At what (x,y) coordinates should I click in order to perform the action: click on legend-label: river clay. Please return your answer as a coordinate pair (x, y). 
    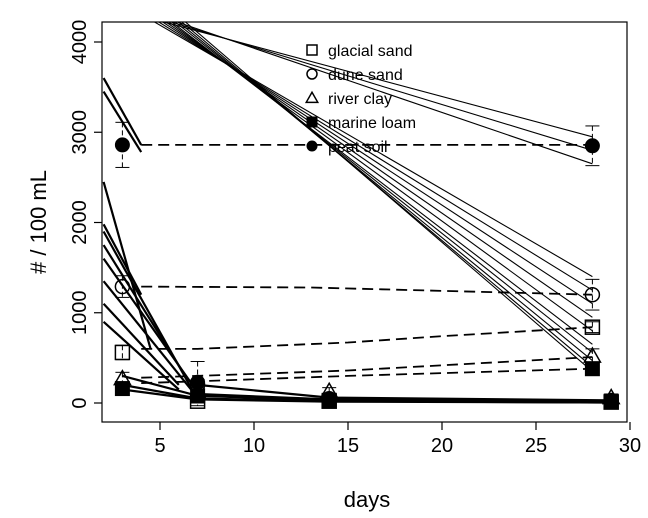
    Looking at the image, I should click on (360, 99).